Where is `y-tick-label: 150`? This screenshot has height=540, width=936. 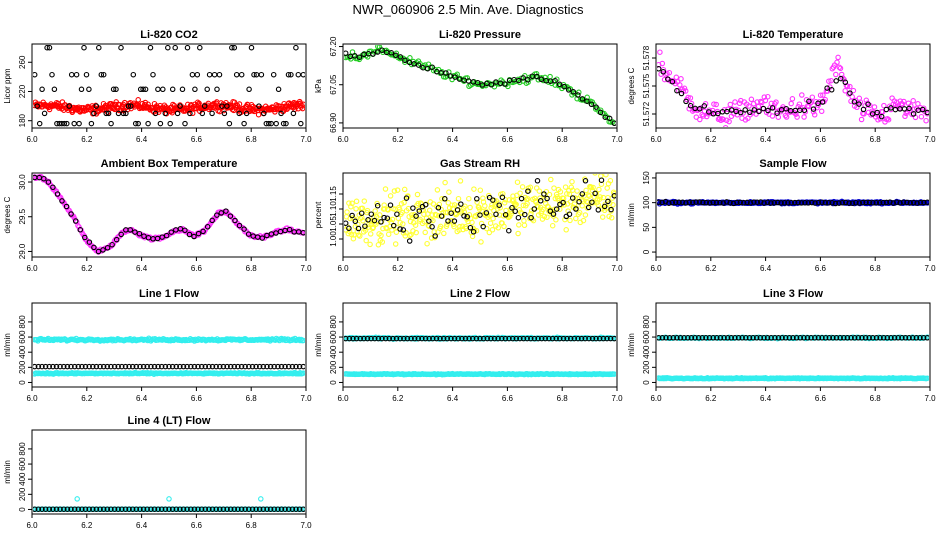
y-tick-label: 150 is located at coordinates (646, 178).